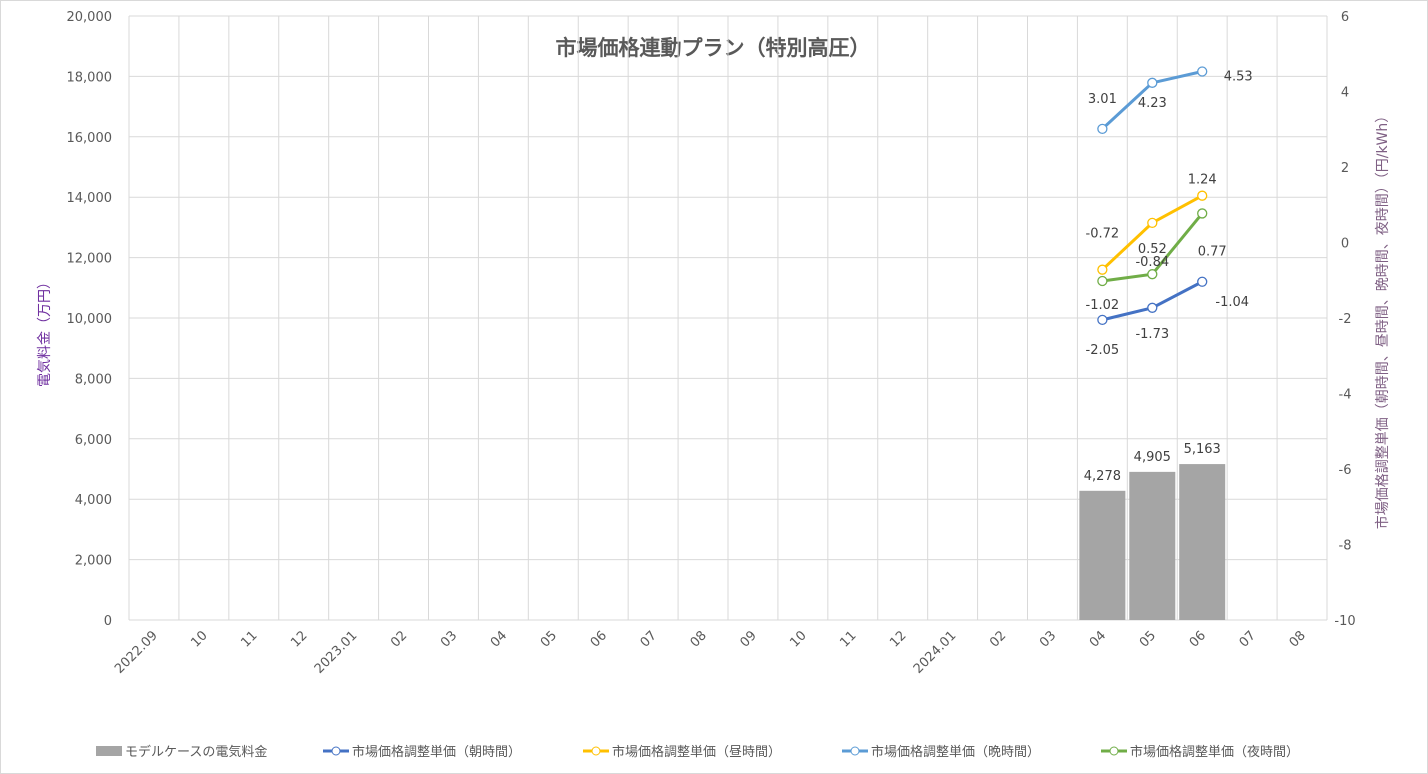 The image size is (1428, 774). Describe the element at coordinates (1152, 334) in the screenshot. I see `data-label: -1.73` at that location.